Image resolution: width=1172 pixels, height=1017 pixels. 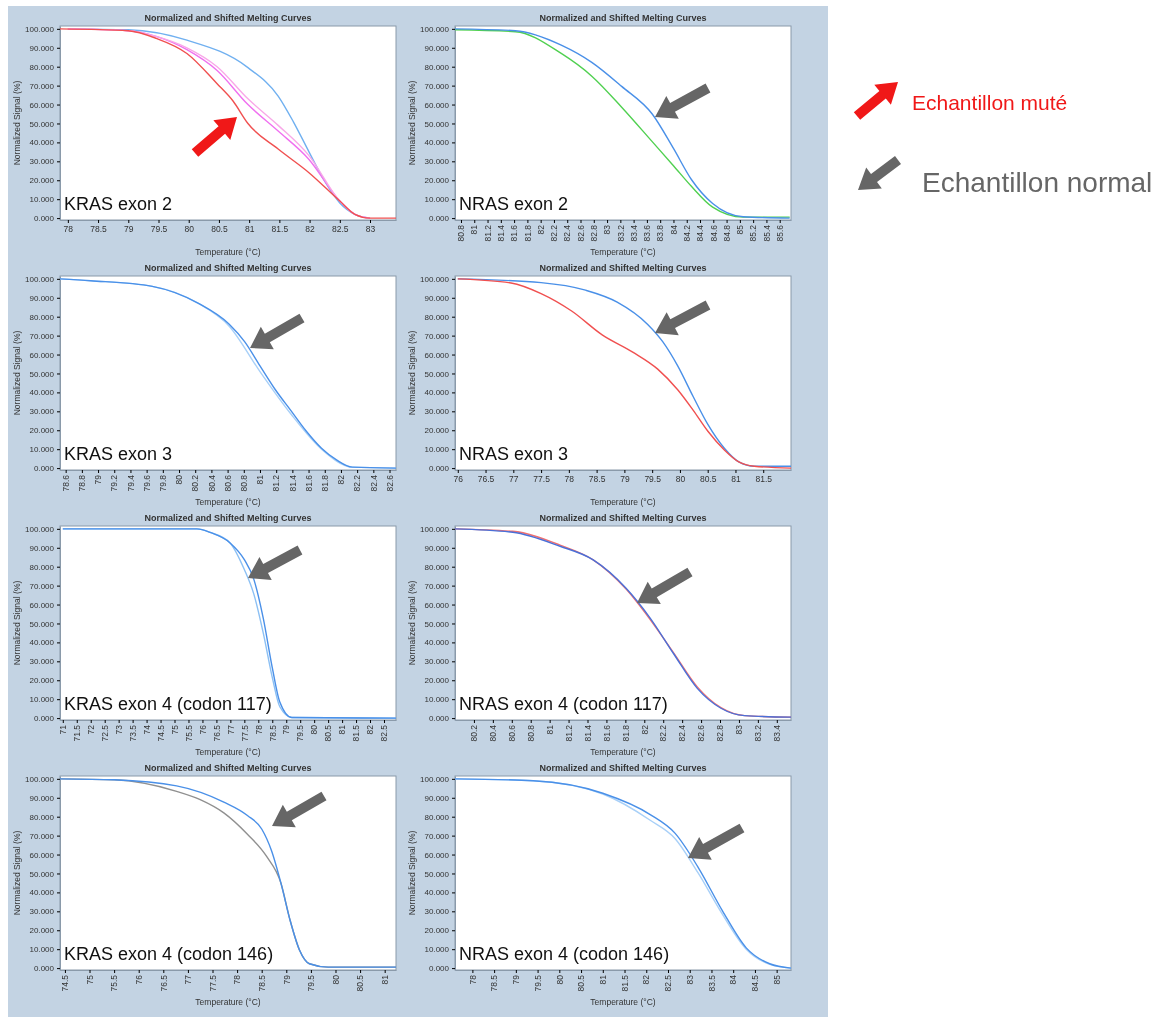 I want to click on x-tick-label: 74, so click(x=146, y=729).